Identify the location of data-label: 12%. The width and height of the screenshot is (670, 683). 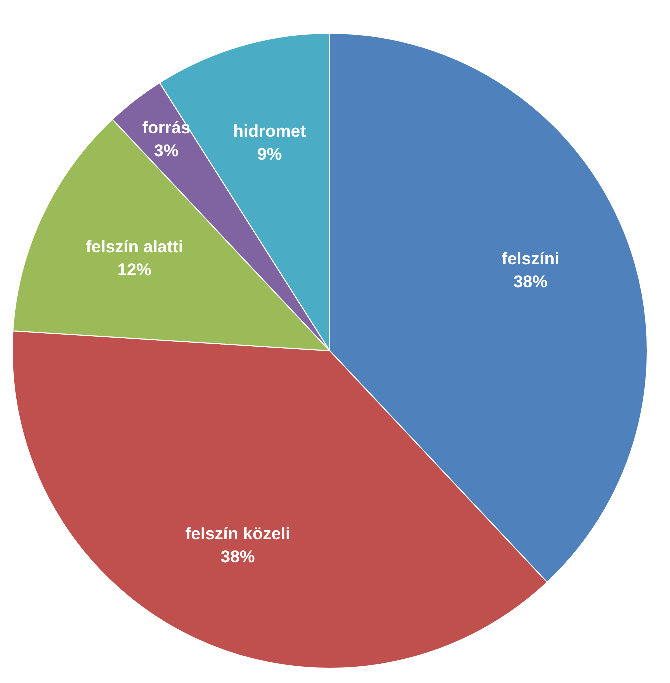
(135, 270).